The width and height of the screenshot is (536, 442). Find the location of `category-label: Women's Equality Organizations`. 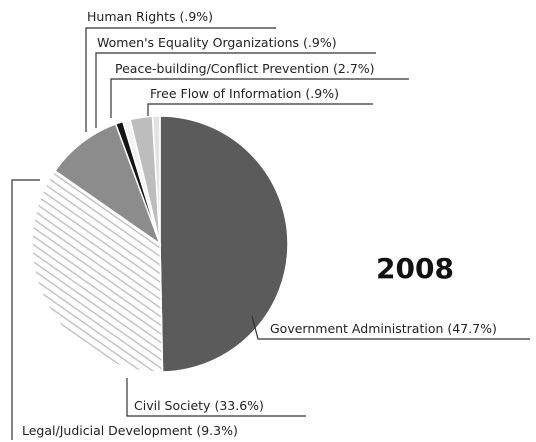

category-label: Women's Equality Organizations is located at coordinates (198, 42).